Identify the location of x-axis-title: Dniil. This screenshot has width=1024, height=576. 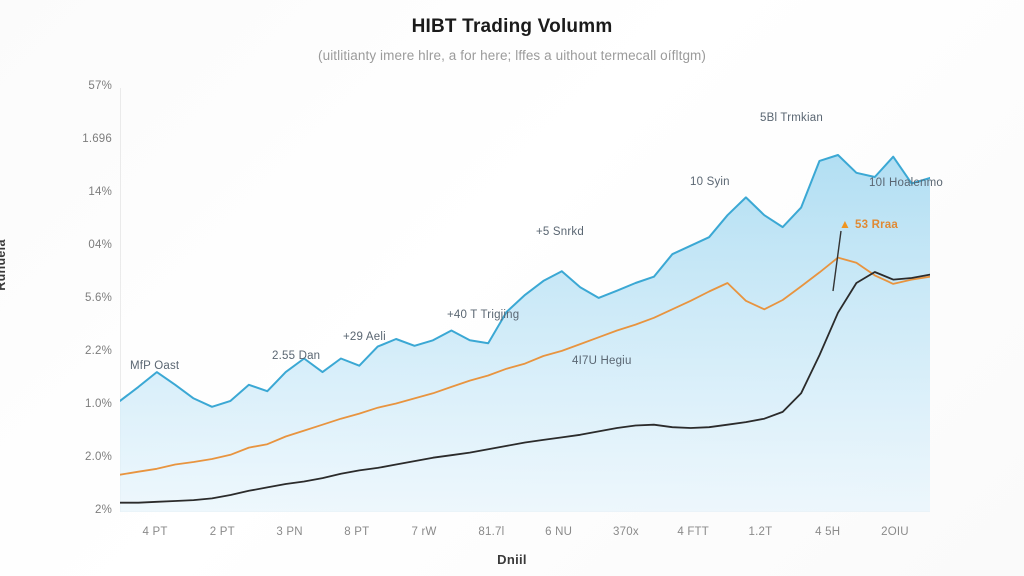
(512, 559).